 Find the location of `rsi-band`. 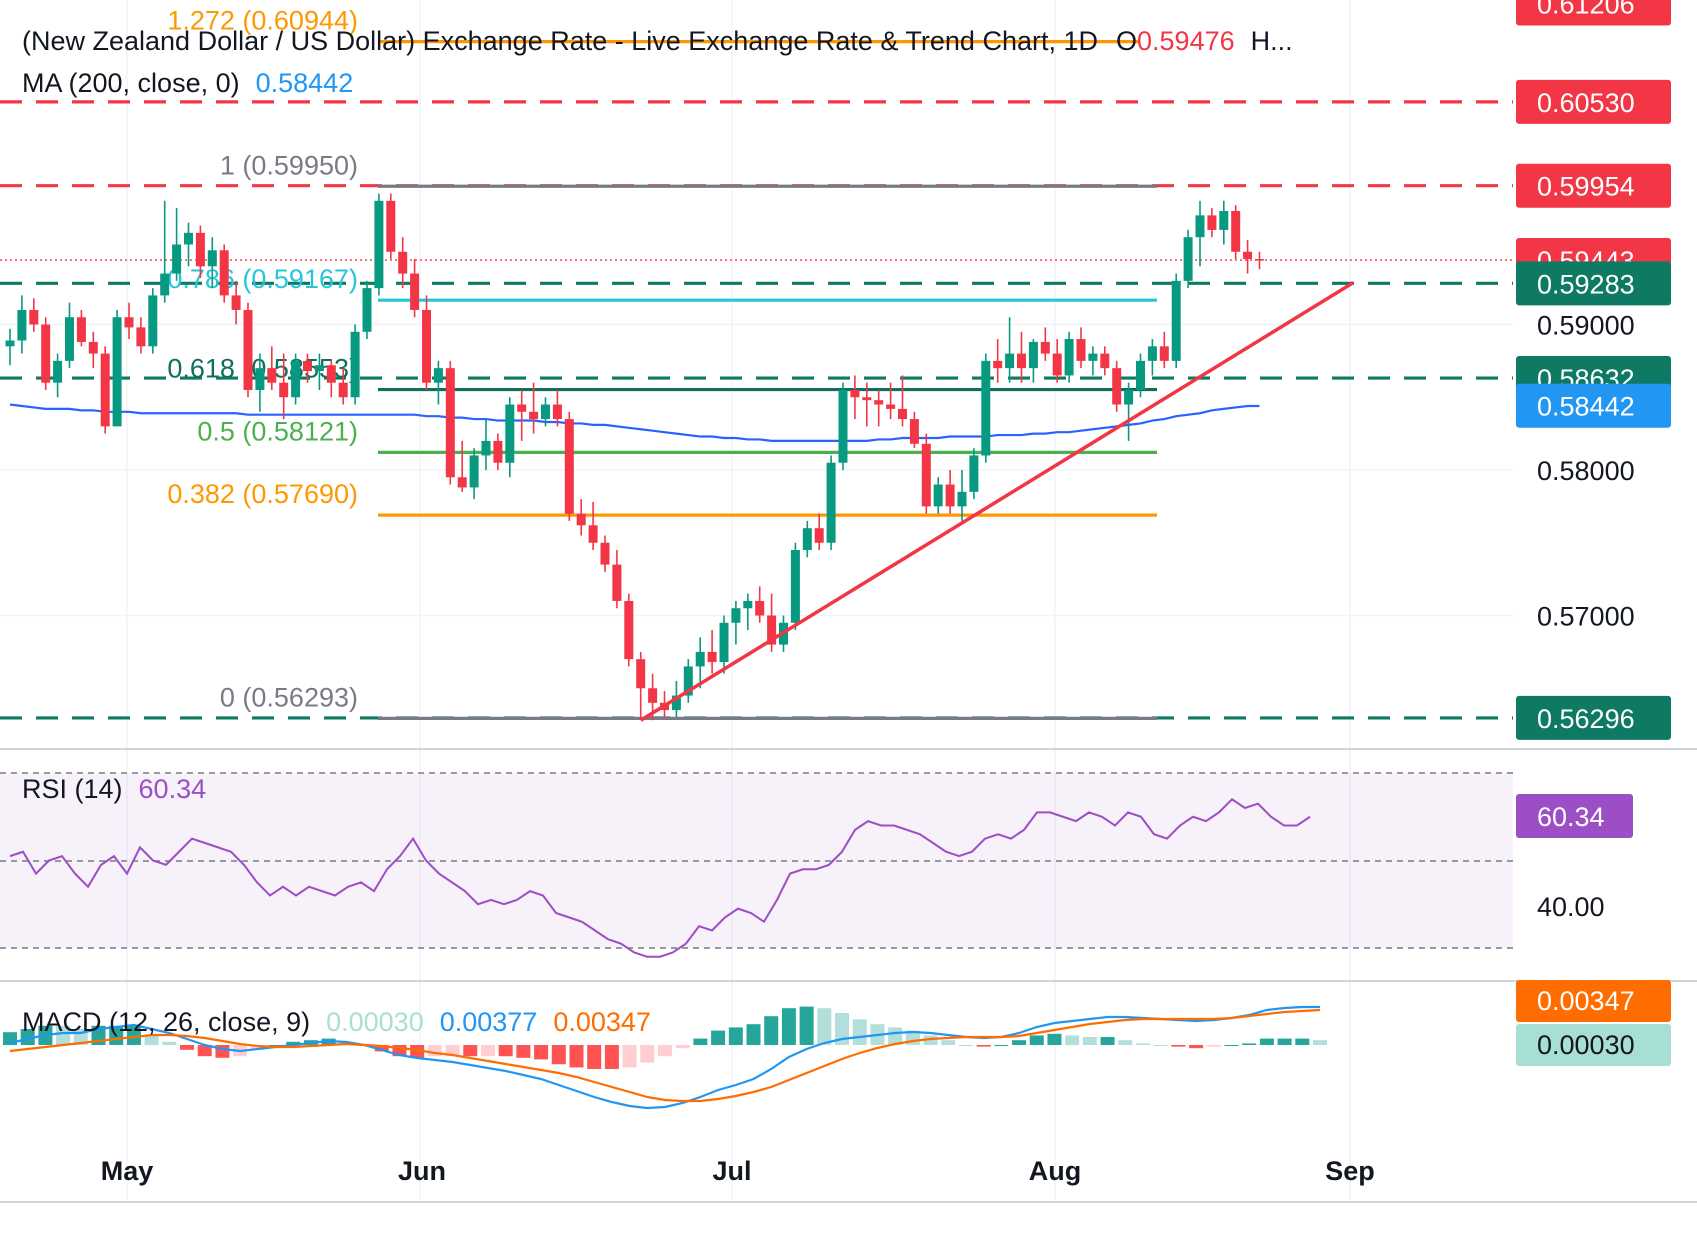

rsi-band is located at coordinates (756, 860).